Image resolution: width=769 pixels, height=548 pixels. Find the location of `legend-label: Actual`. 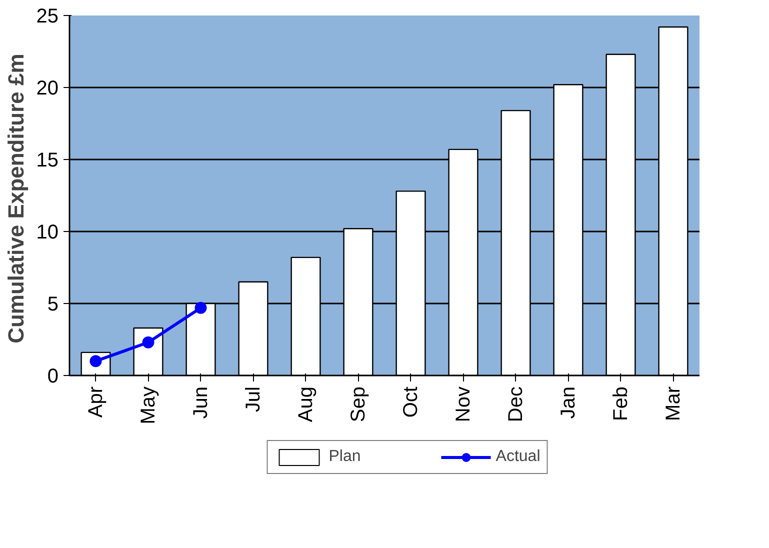

legend-label: Actual is located at coordinates (518, 457).